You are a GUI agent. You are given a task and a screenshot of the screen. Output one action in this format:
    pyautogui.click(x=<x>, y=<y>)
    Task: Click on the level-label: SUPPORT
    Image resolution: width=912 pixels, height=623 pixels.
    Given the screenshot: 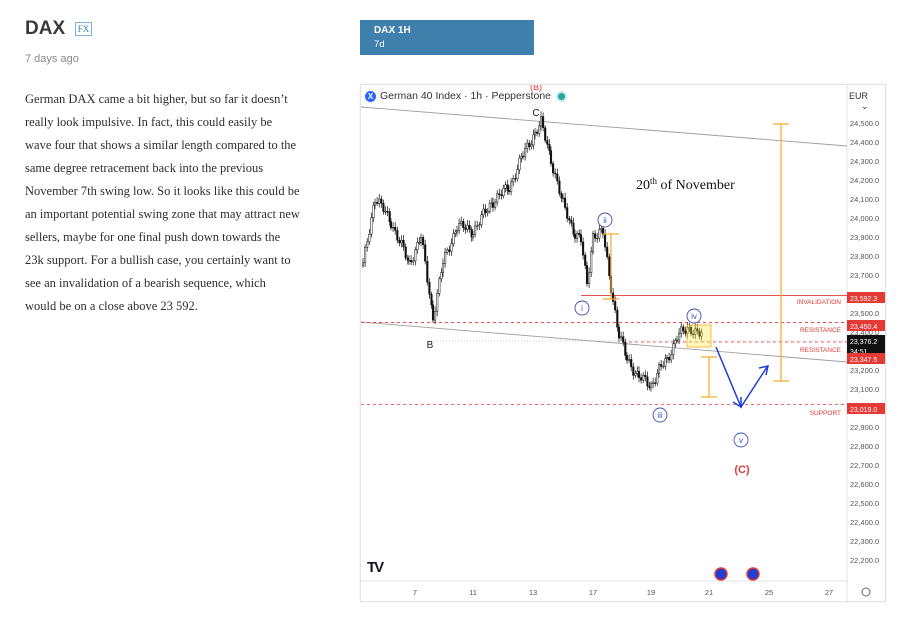 What is the action you would take?
    pyautogui.click(x=825, y=413)
    